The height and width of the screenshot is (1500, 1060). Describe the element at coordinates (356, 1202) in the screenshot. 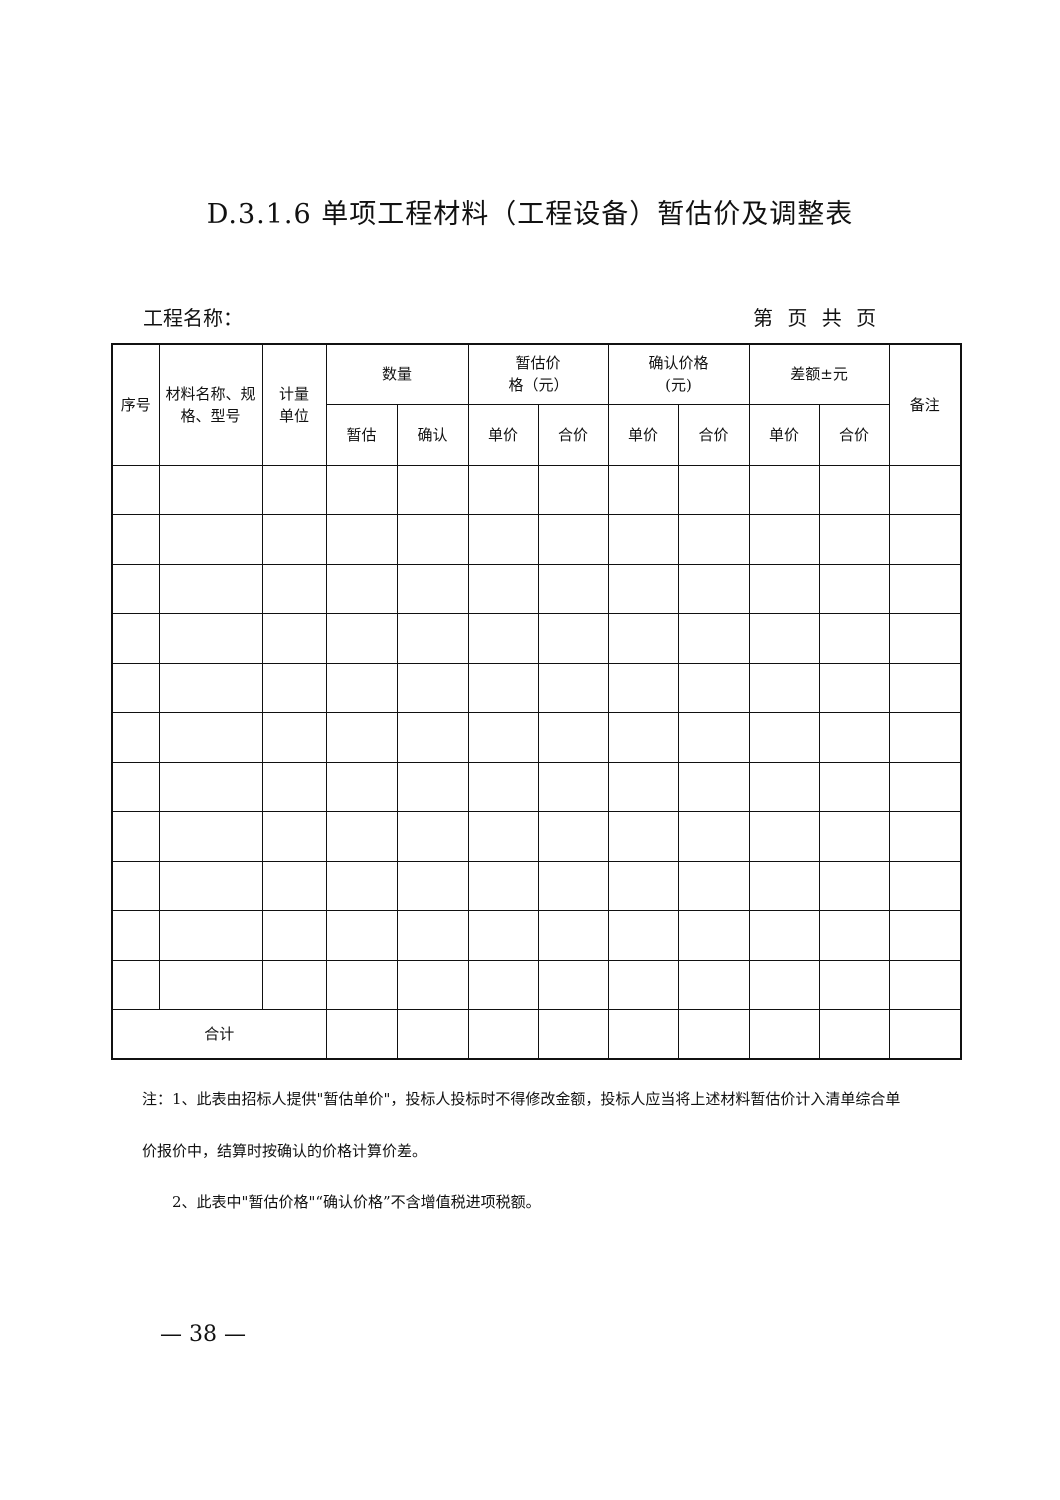

I see `note-line-3: 2、此表中"暂估价格"“确认价格”不含增值税进项税额。` at that location.